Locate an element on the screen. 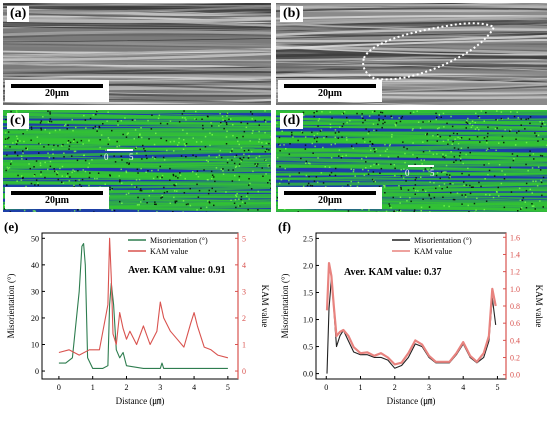 The height and width of the screenshot is (421, 550). scale-bar-c: 20μm is located at coordinates (57, 198).